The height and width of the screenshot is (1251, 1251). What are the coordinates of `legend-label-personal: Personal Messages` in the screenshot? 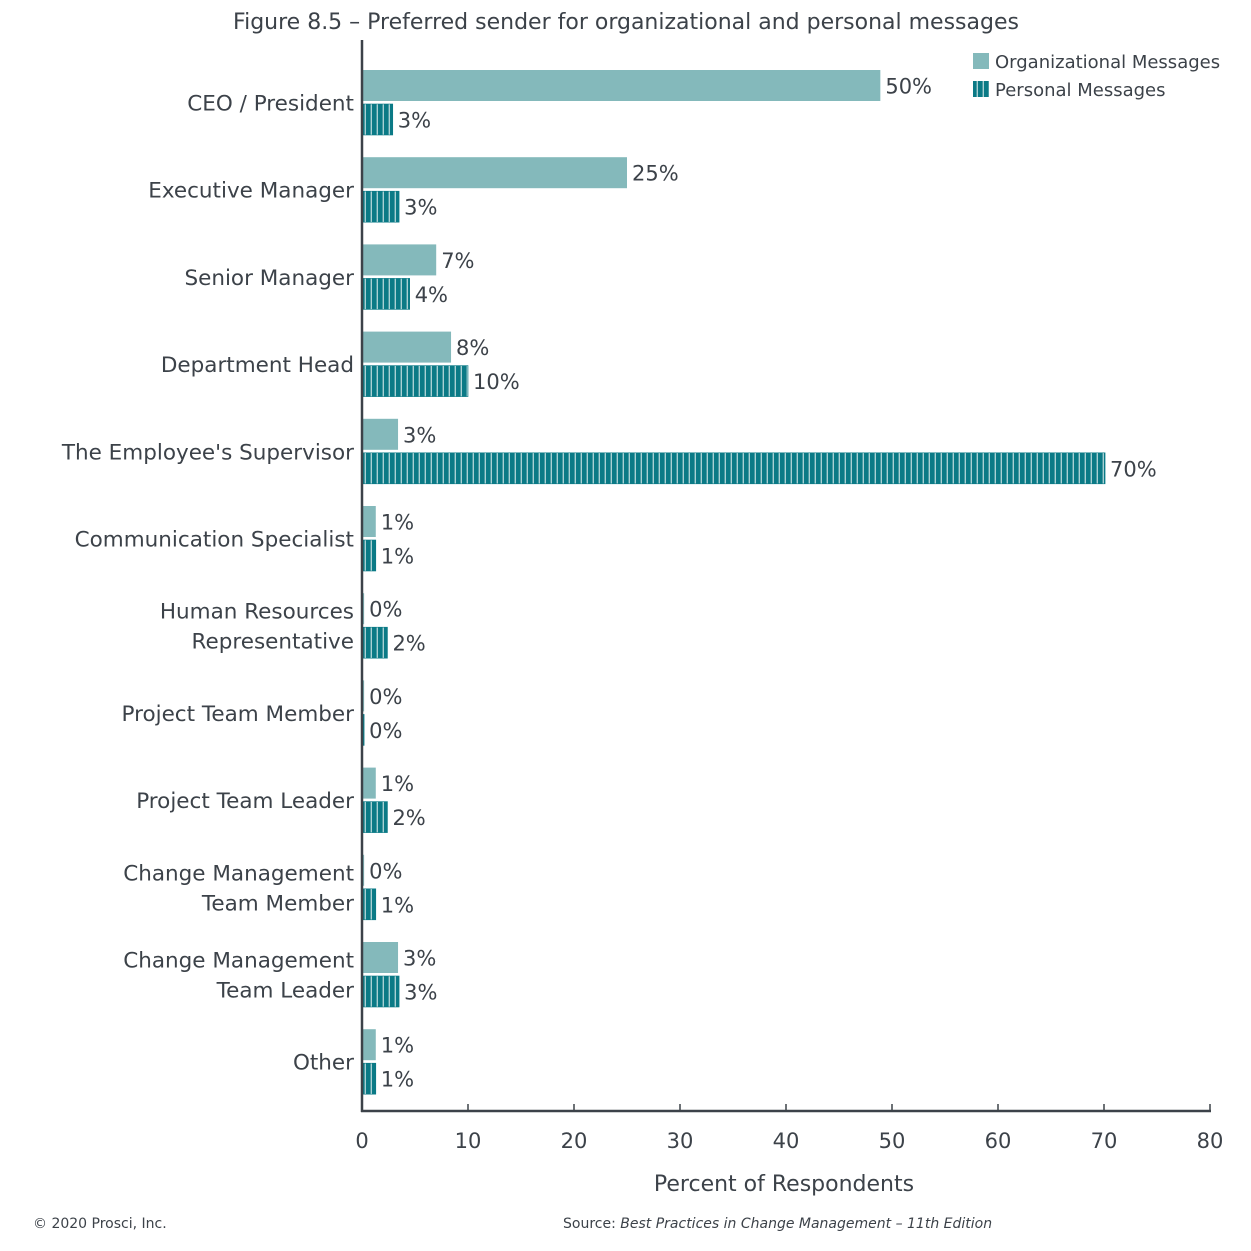 It's located at (1080, 90).